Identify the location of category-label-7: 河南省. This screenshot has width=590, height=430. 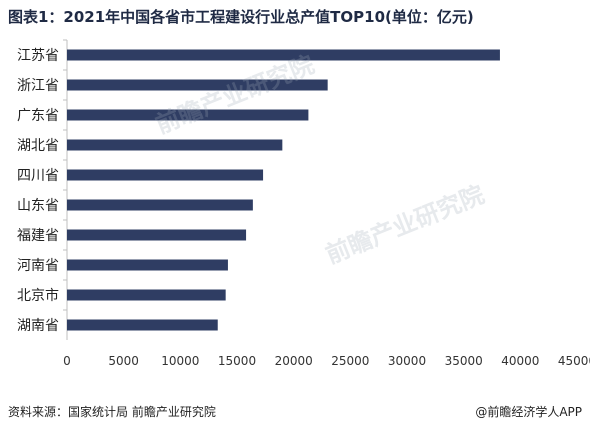
(38, 266).